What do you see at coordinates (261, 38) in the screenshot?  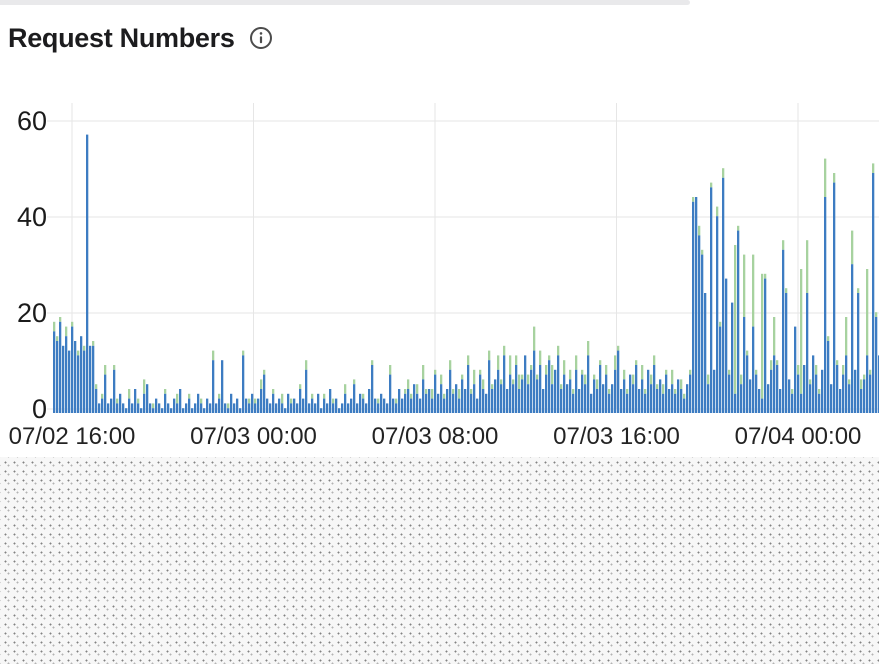 I see `info-icon` at bounding box center [261, 38].